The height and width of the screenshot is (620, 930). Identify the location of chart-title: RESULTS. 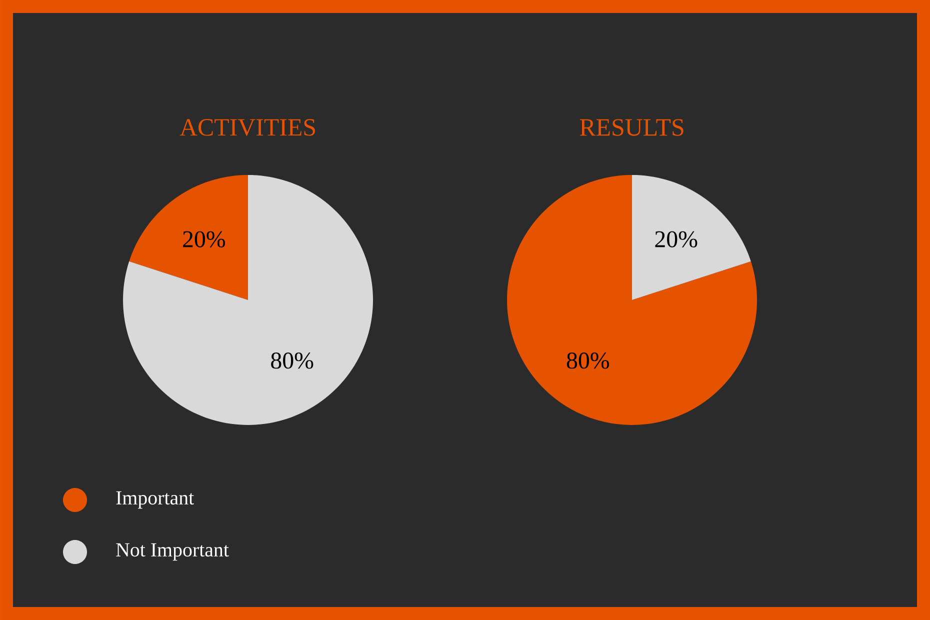
(632, 127).